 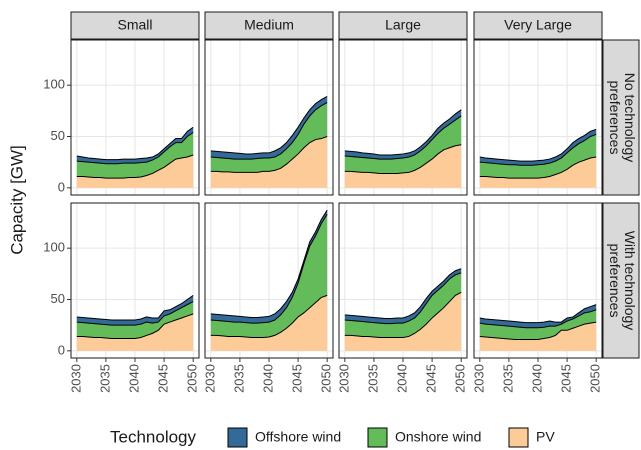 What do you see at coordinates (153, 436) in the screenshot?
I see `legend-title: Technology` at bounding box center [153, 436].